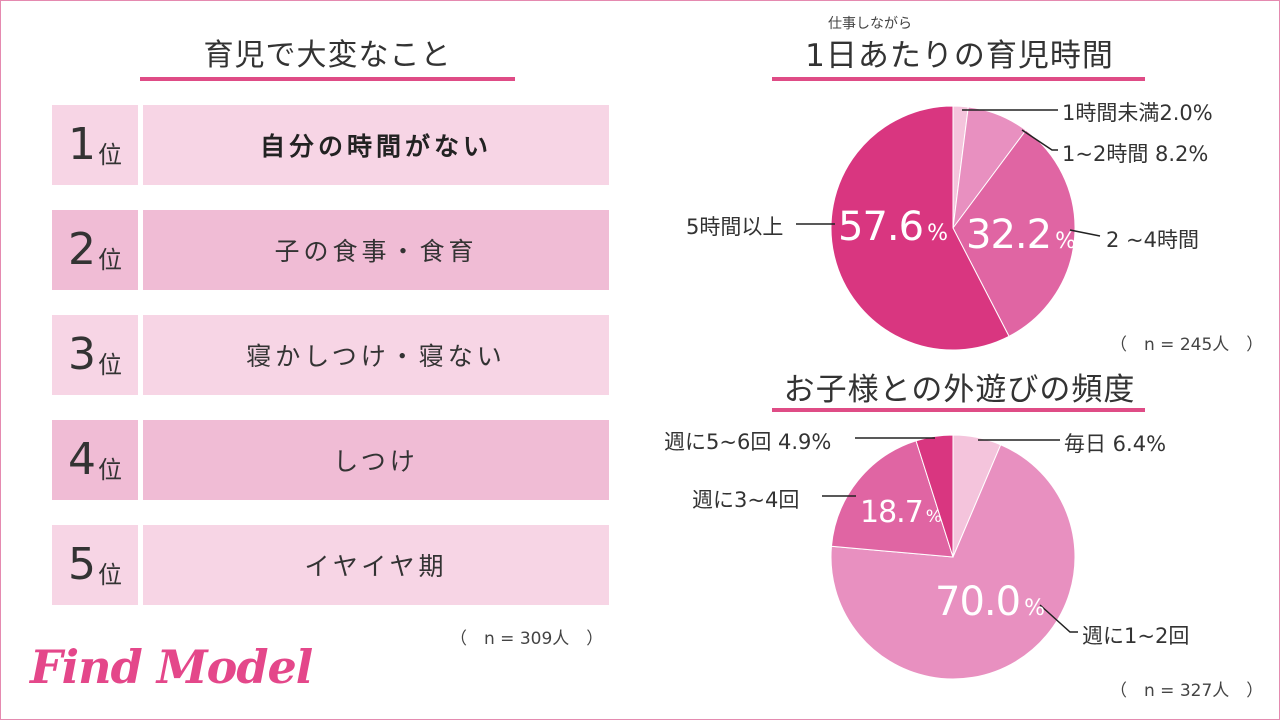 This screenshot has width=1280, height=720. Describe the element at coordinates (1020, 235) in the screenshot. I see `pie1-value-2-4h: 32.2%` at that location.